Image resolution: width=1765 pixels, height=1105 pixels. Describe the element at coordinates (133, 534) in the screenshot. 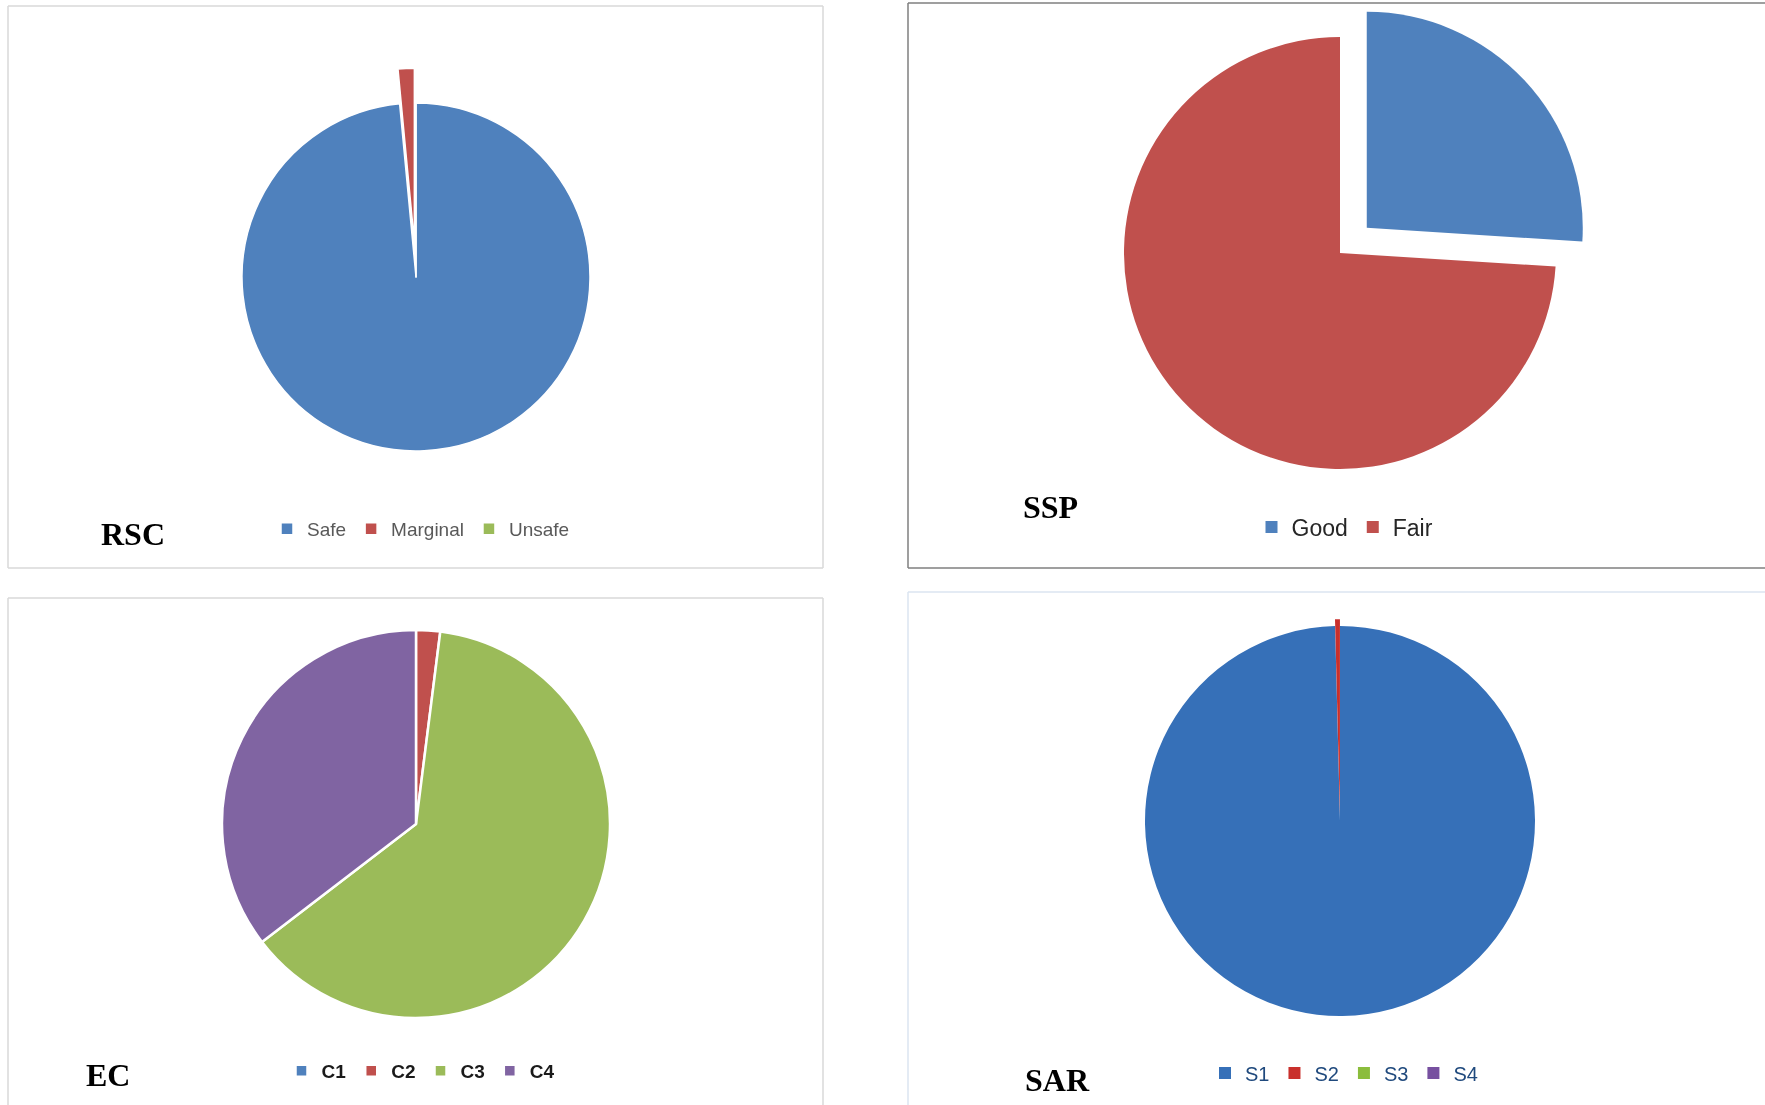

I see `text: RSC` at that location.